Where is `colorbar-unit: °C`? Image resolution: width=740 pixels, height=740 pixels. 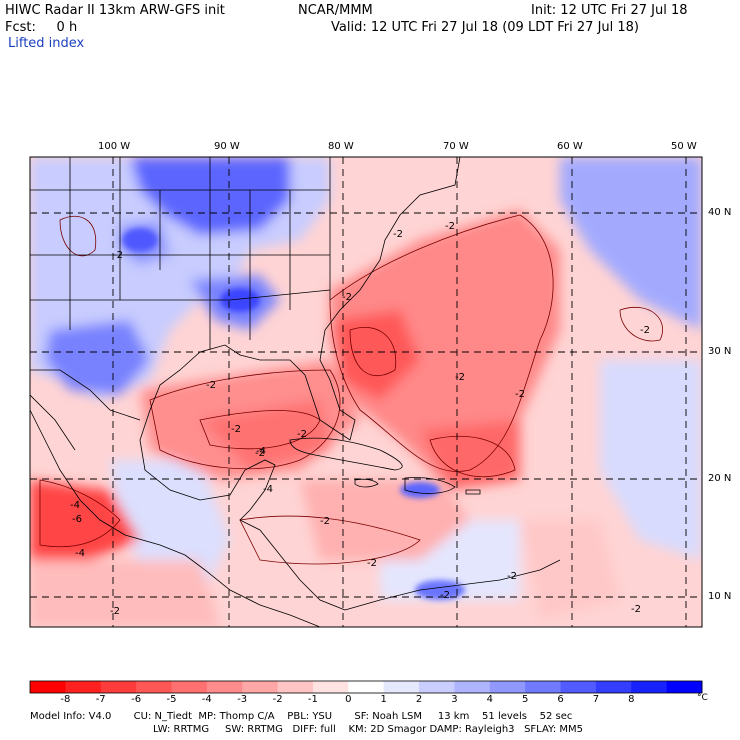 colorbar-unit: °C is located at coordinates (702, 698).